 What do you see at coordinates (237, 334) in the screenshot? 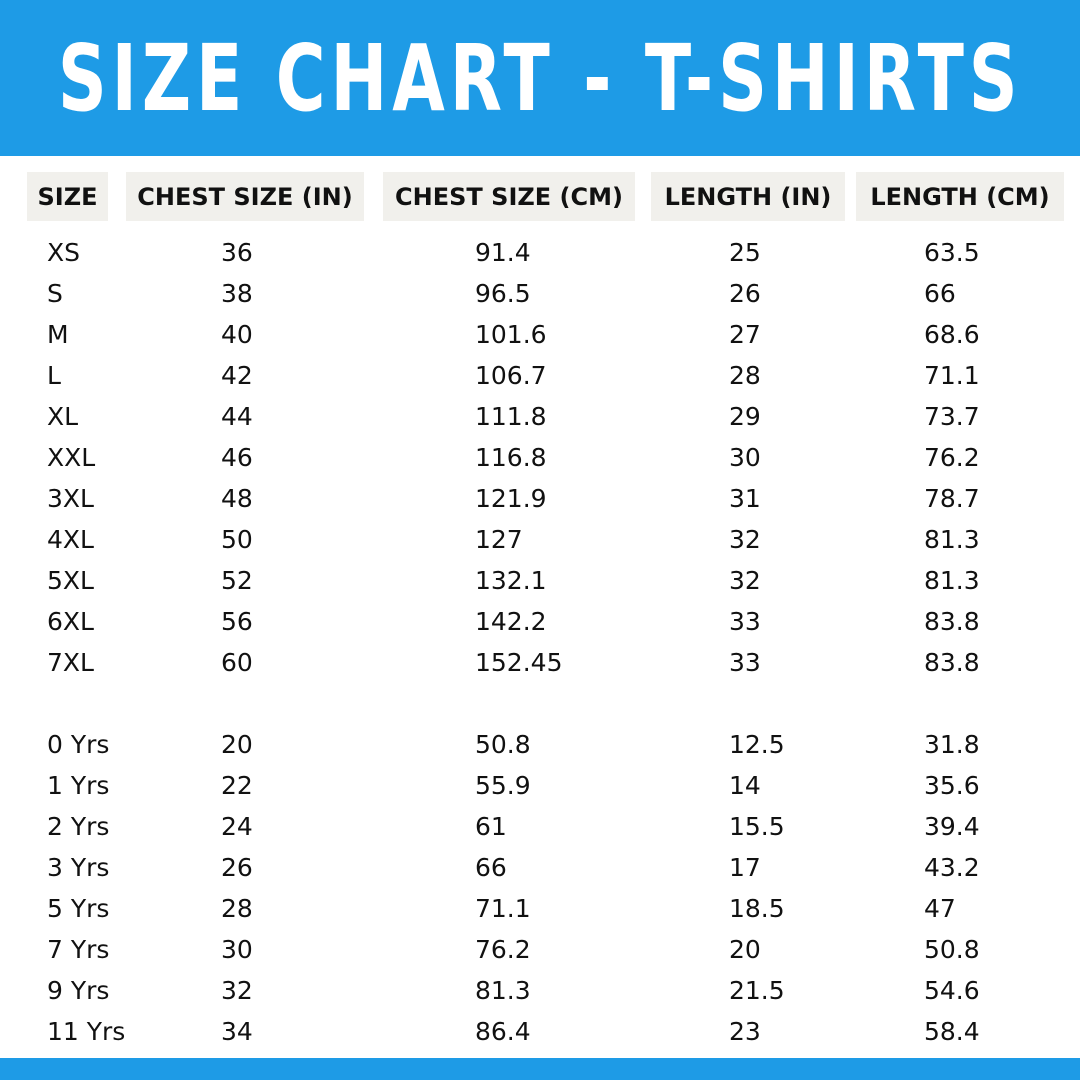
I see `measurement-cell: 40` at bounding box center [237, 334].